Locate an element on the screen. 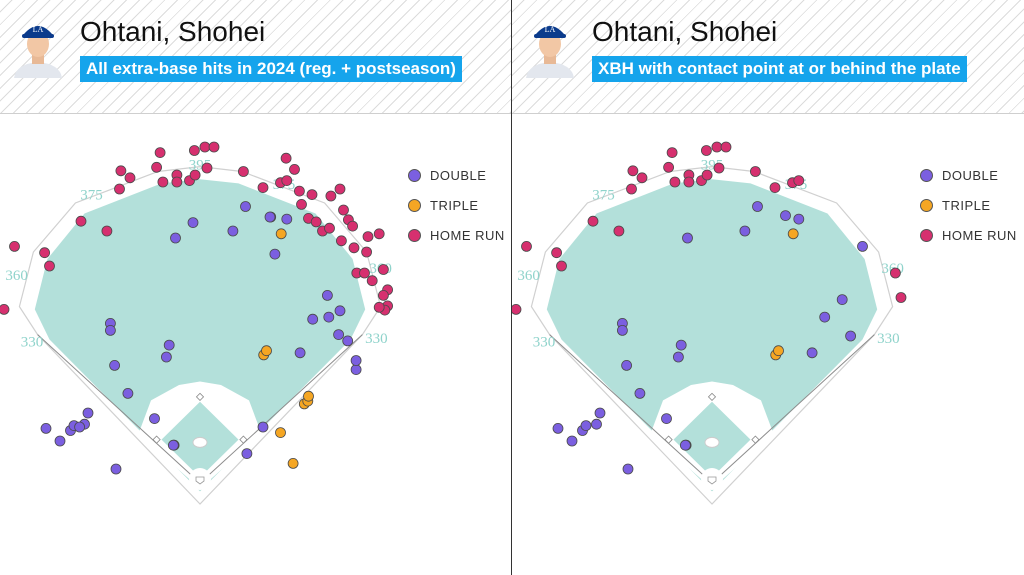 Image resolution: width=1024 pixels, height=575 pixels. second-base is located at coordinates (712, 397).